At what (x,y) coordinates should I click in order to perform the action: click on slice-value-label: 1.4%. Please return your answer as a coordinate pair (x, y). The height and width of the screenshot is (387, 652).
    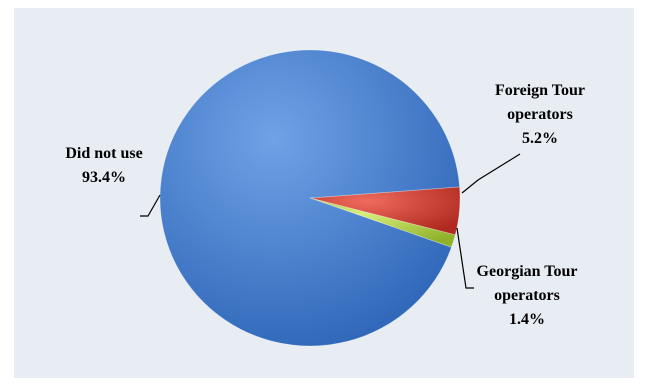
    Looking at the image, I should click on (527, 319).